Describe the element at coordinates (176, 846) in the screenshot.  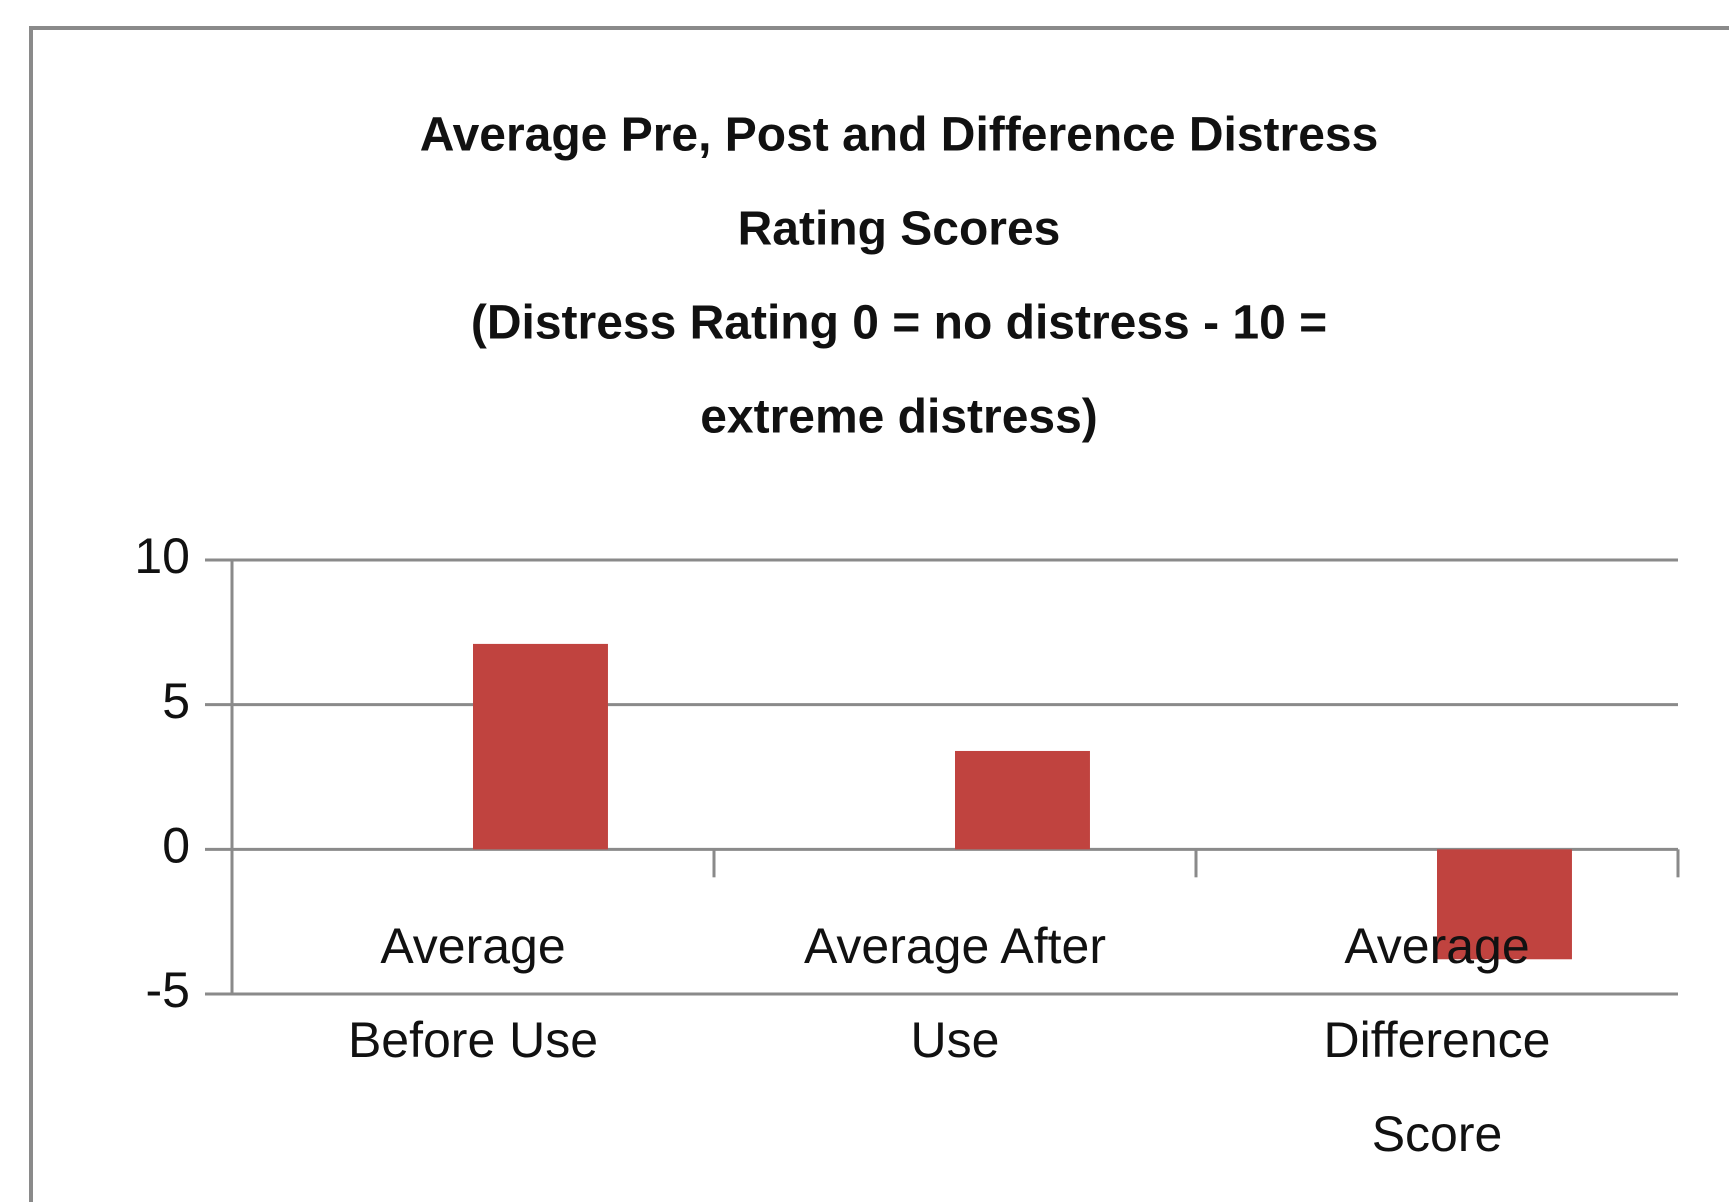
I see `y-tick-label: 0` at that location.